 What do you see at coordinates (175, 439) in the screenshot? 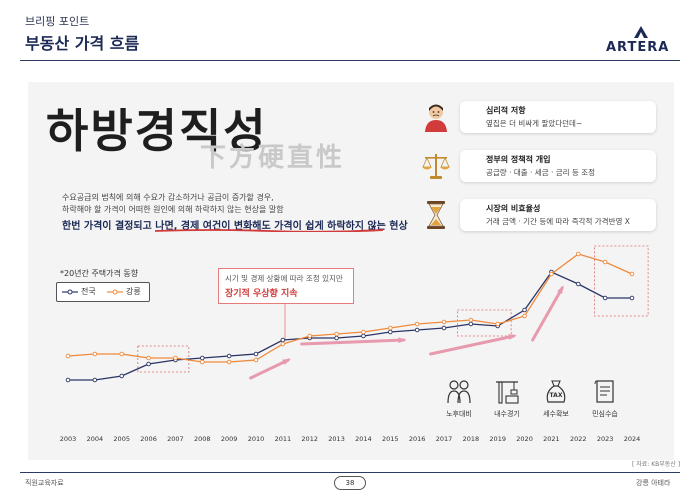
I see `x-tick-label: 2007` at bounding box center [175, 439].